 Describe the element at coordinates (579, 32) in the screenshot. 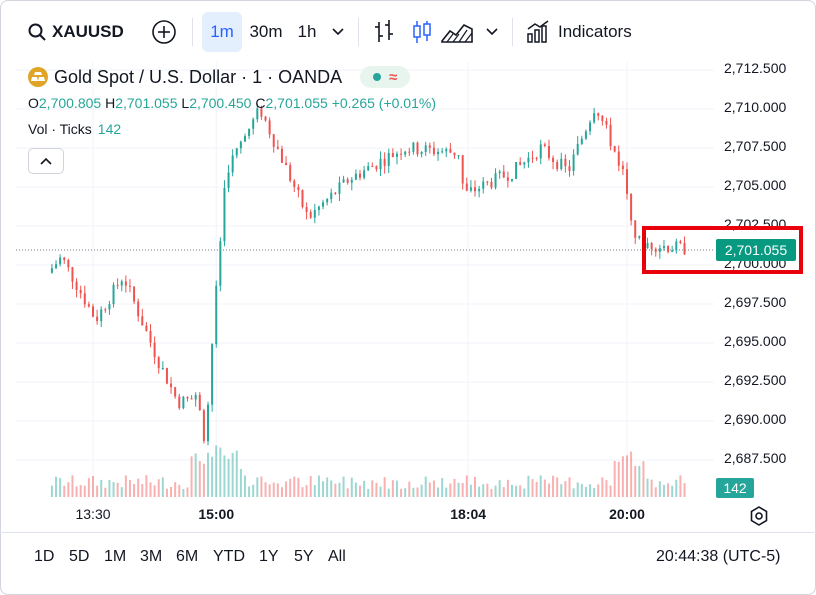

I see `indicators-button: Indicators` at that location.